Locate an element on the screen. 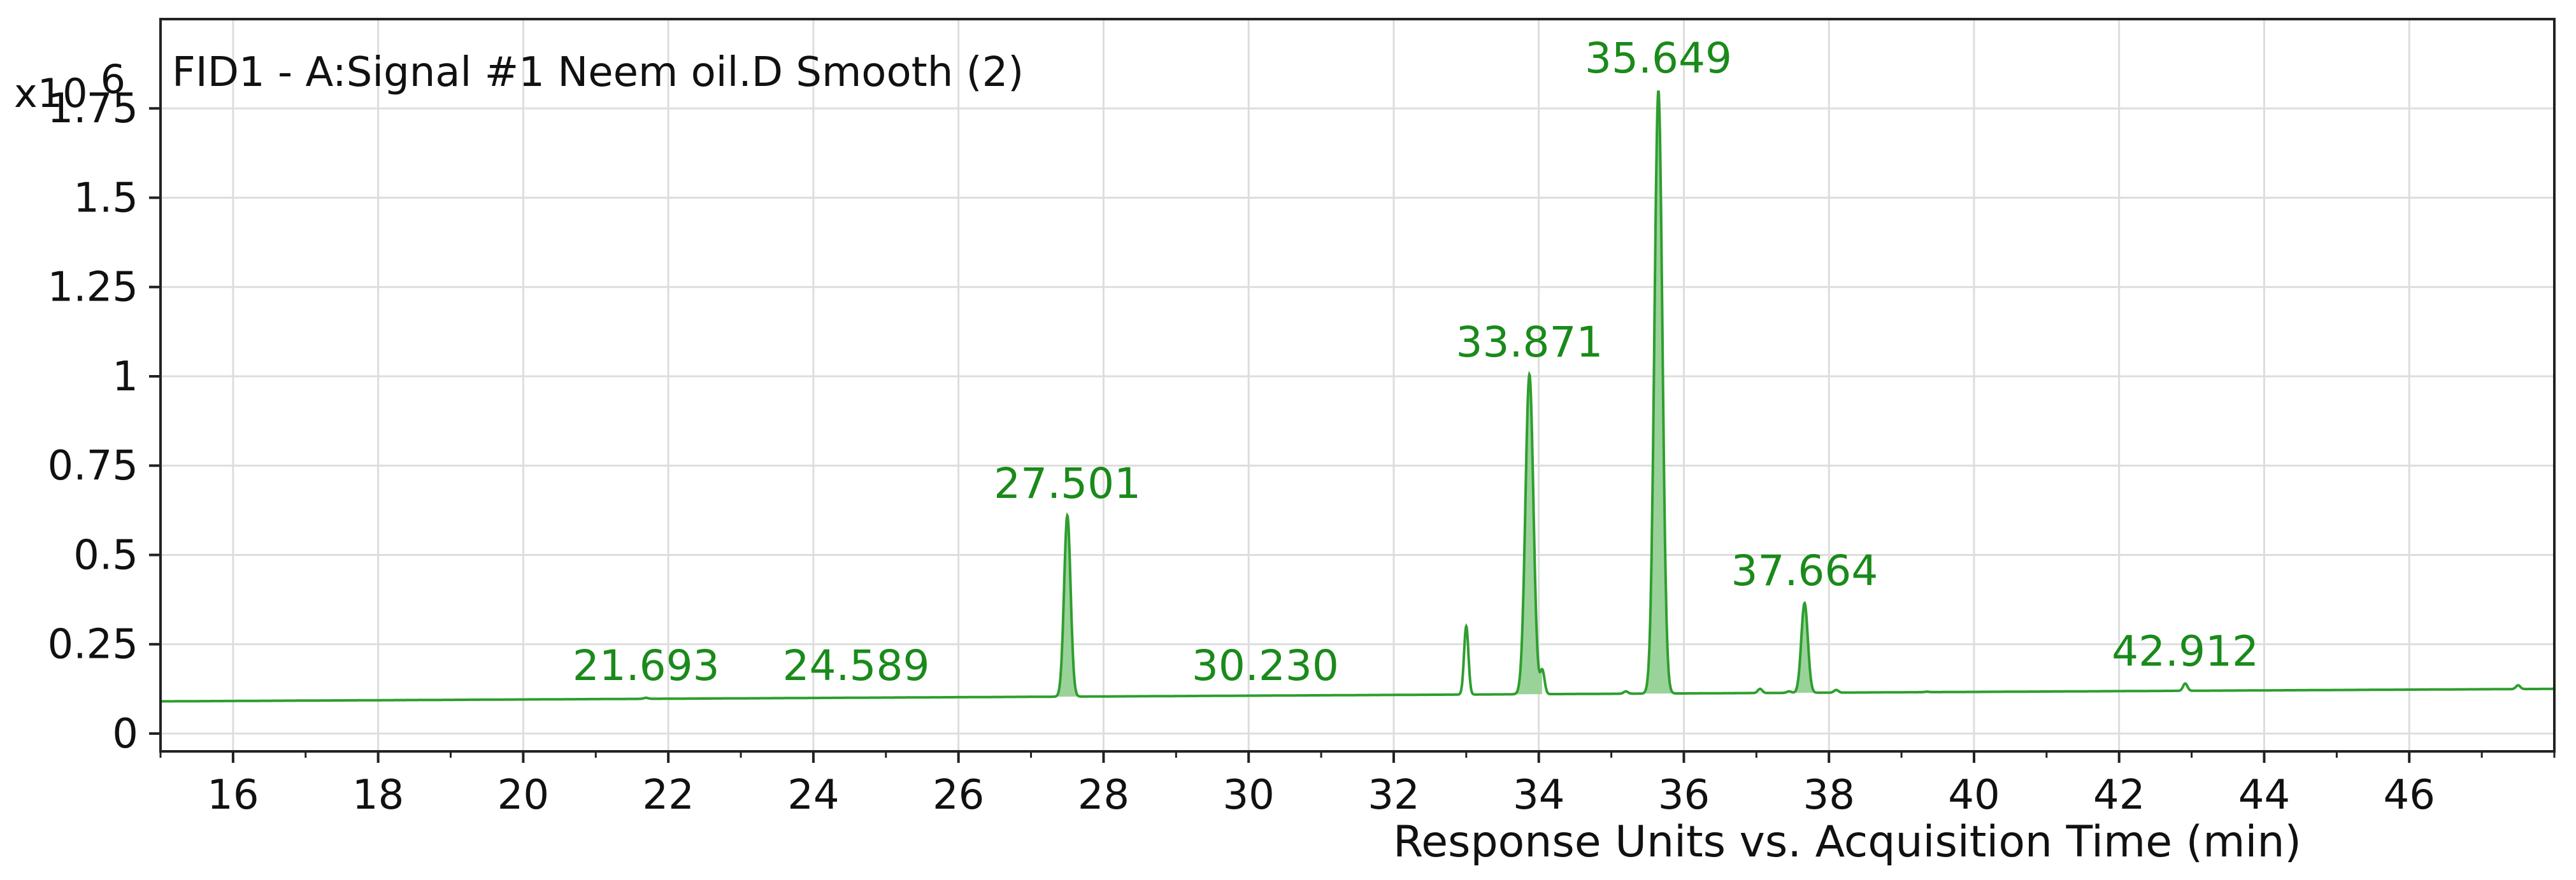 The width and height of the screenshot is (2576, 880). peak-label: 37.664 is located at coordinates (1804, 570).